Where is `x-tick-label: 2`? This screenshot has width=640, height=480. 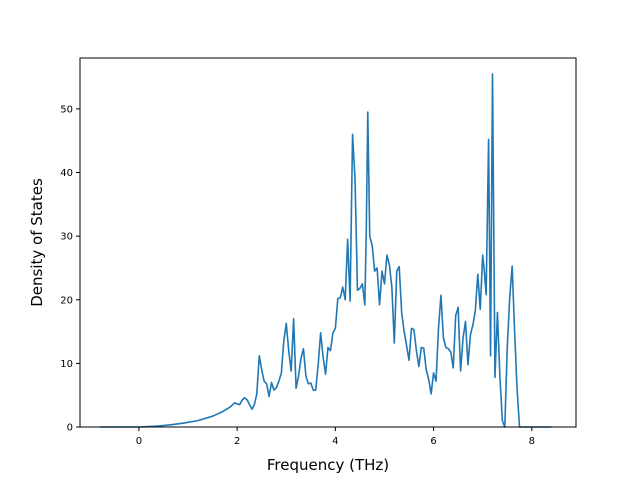
x-tick-label: 2 is located at coordinates (237, 441).